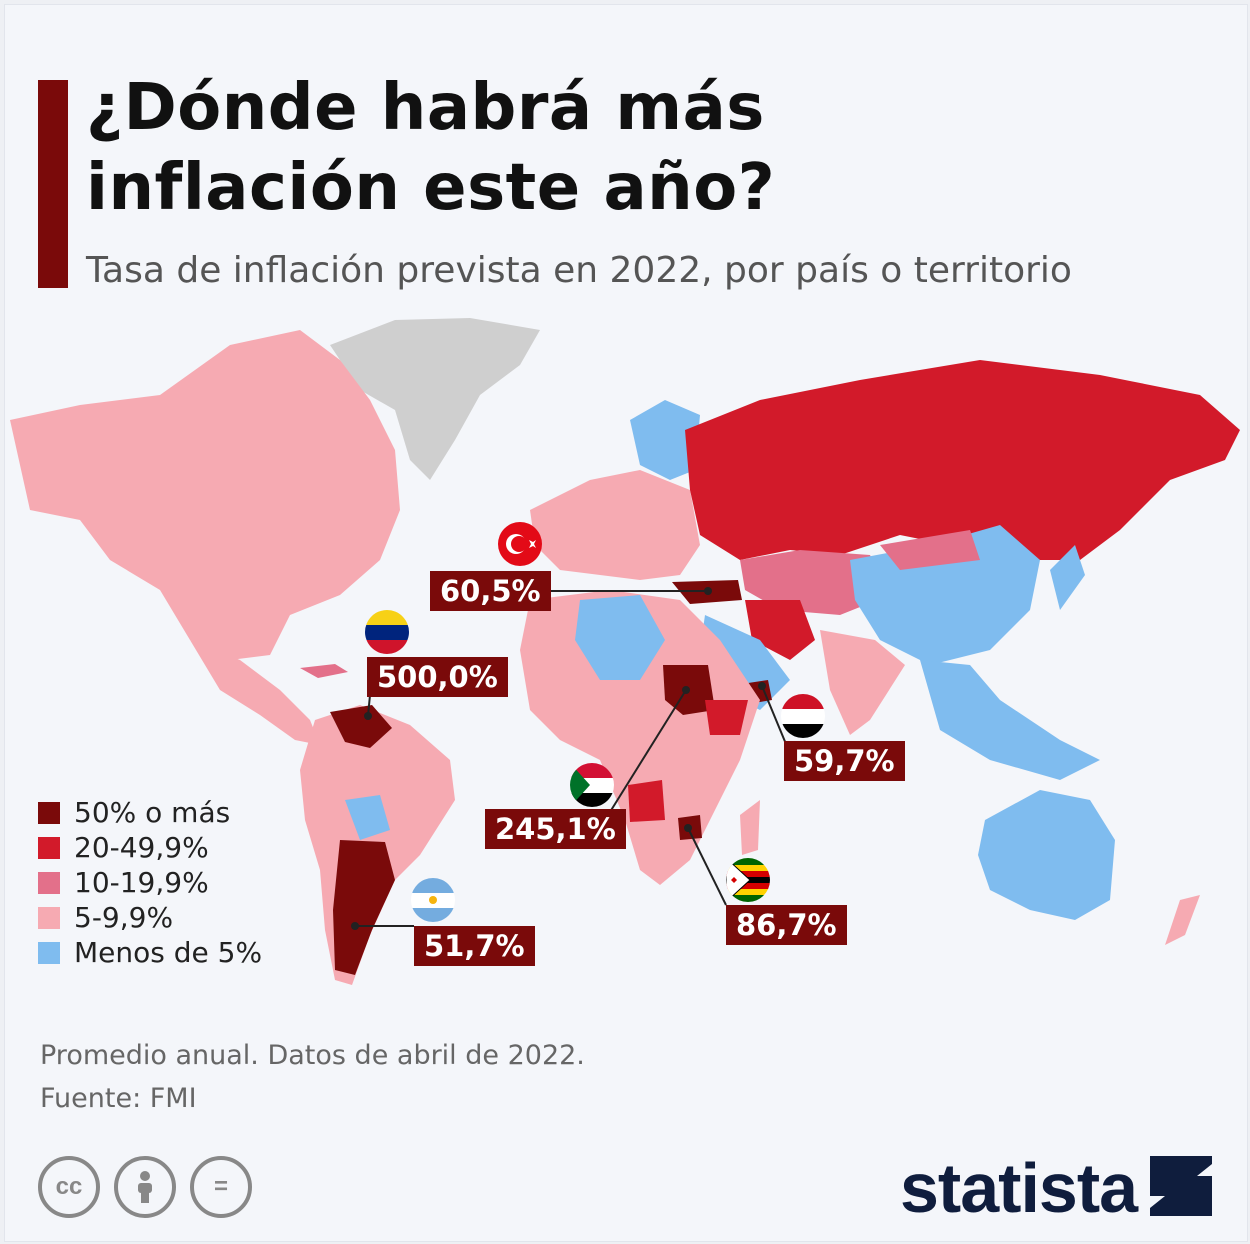 Image resolution: width=1250 pixels, height=1244 pixels. What do you see at coordinates (930, 550) in the screenshot?
I see `mongolia-region` at bounding box center [930, 550].